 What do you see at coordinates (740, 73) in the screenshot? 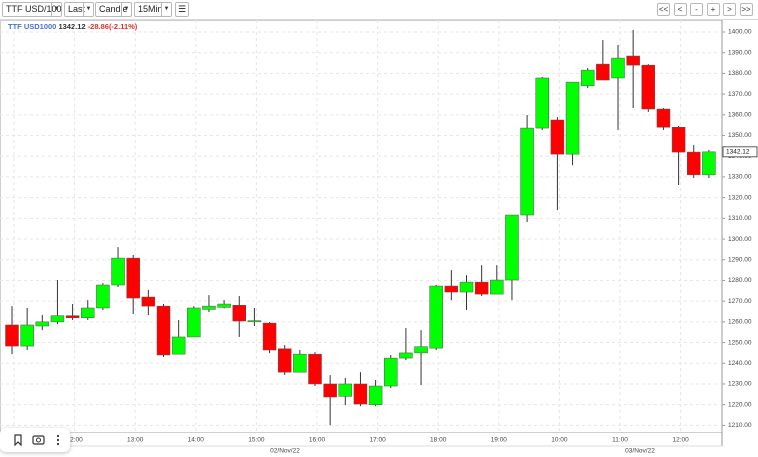
I see `y-tick-label: 1380.00` at bounding box center [740, 73].